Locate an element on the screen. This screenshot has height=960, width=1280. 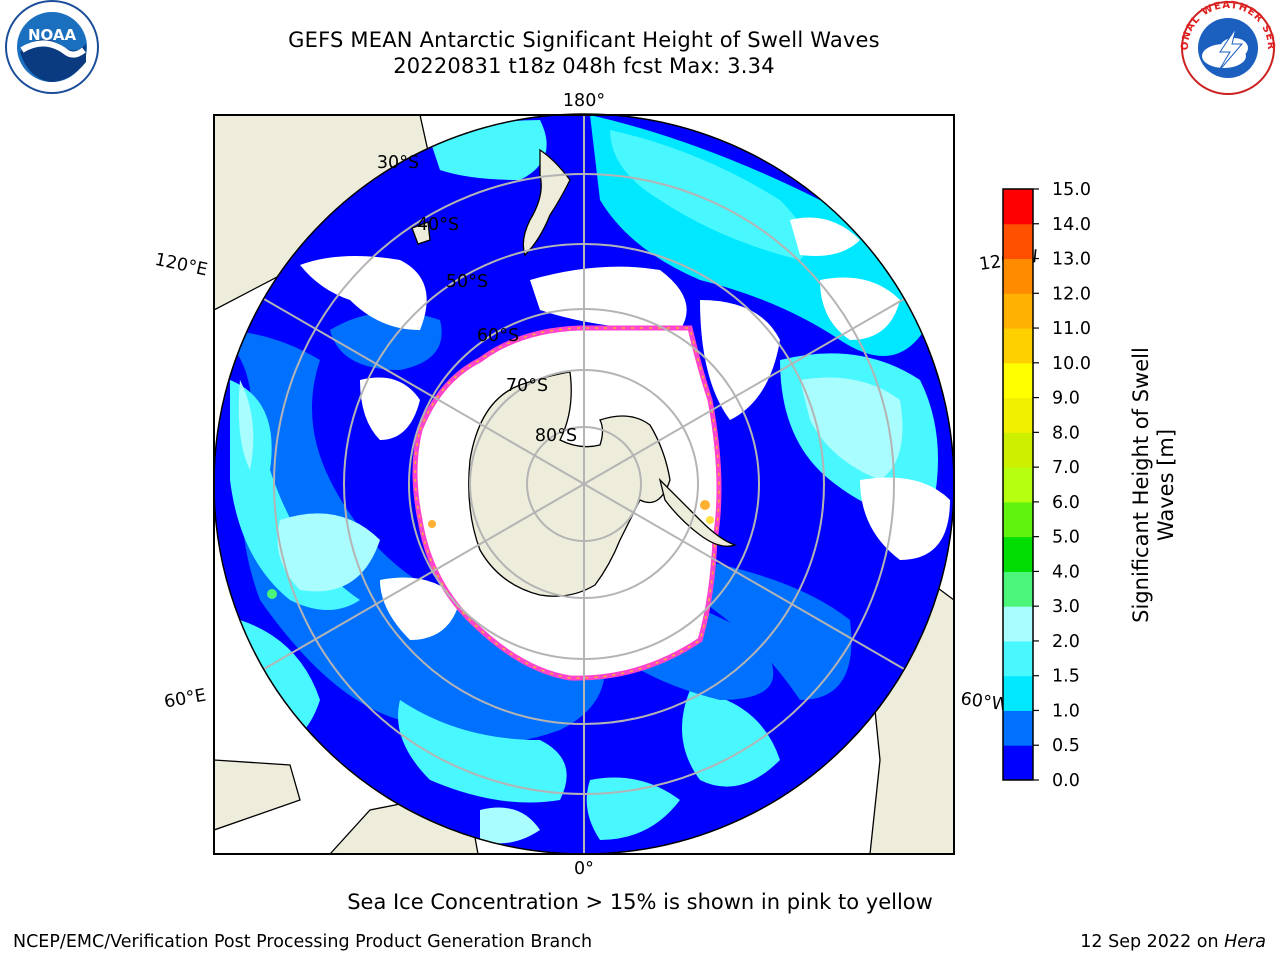
colorbar-tick-label: 5.0 is located at coordinates (1066, 538).